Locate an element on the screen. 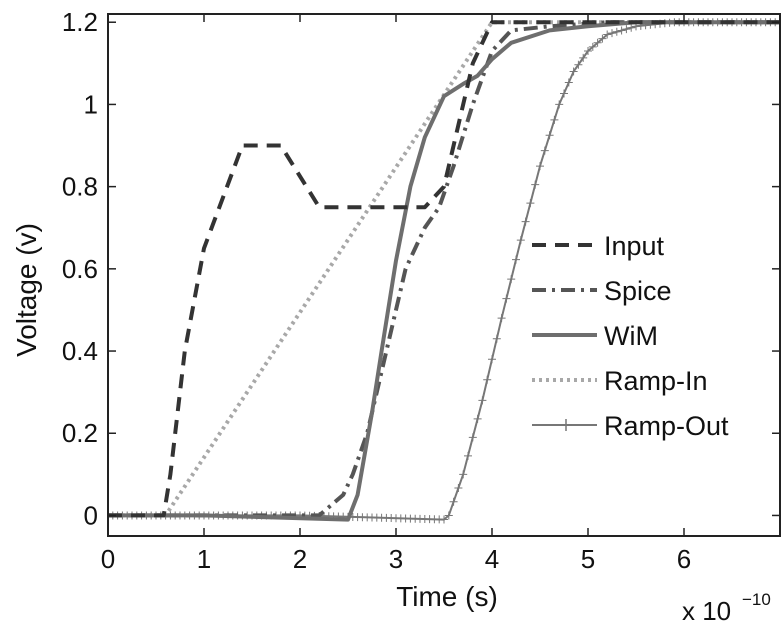  x-axis-multiplier-exponent: −10 is located at coordinates (756, 599).